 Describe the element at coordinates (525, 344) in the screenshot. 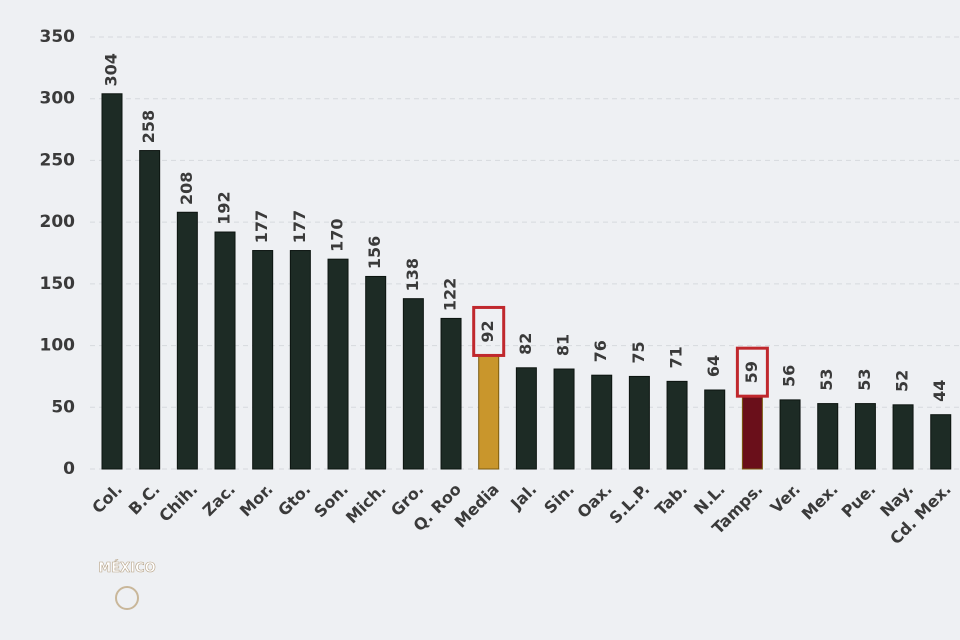

I see `value-label: 82` at that location.